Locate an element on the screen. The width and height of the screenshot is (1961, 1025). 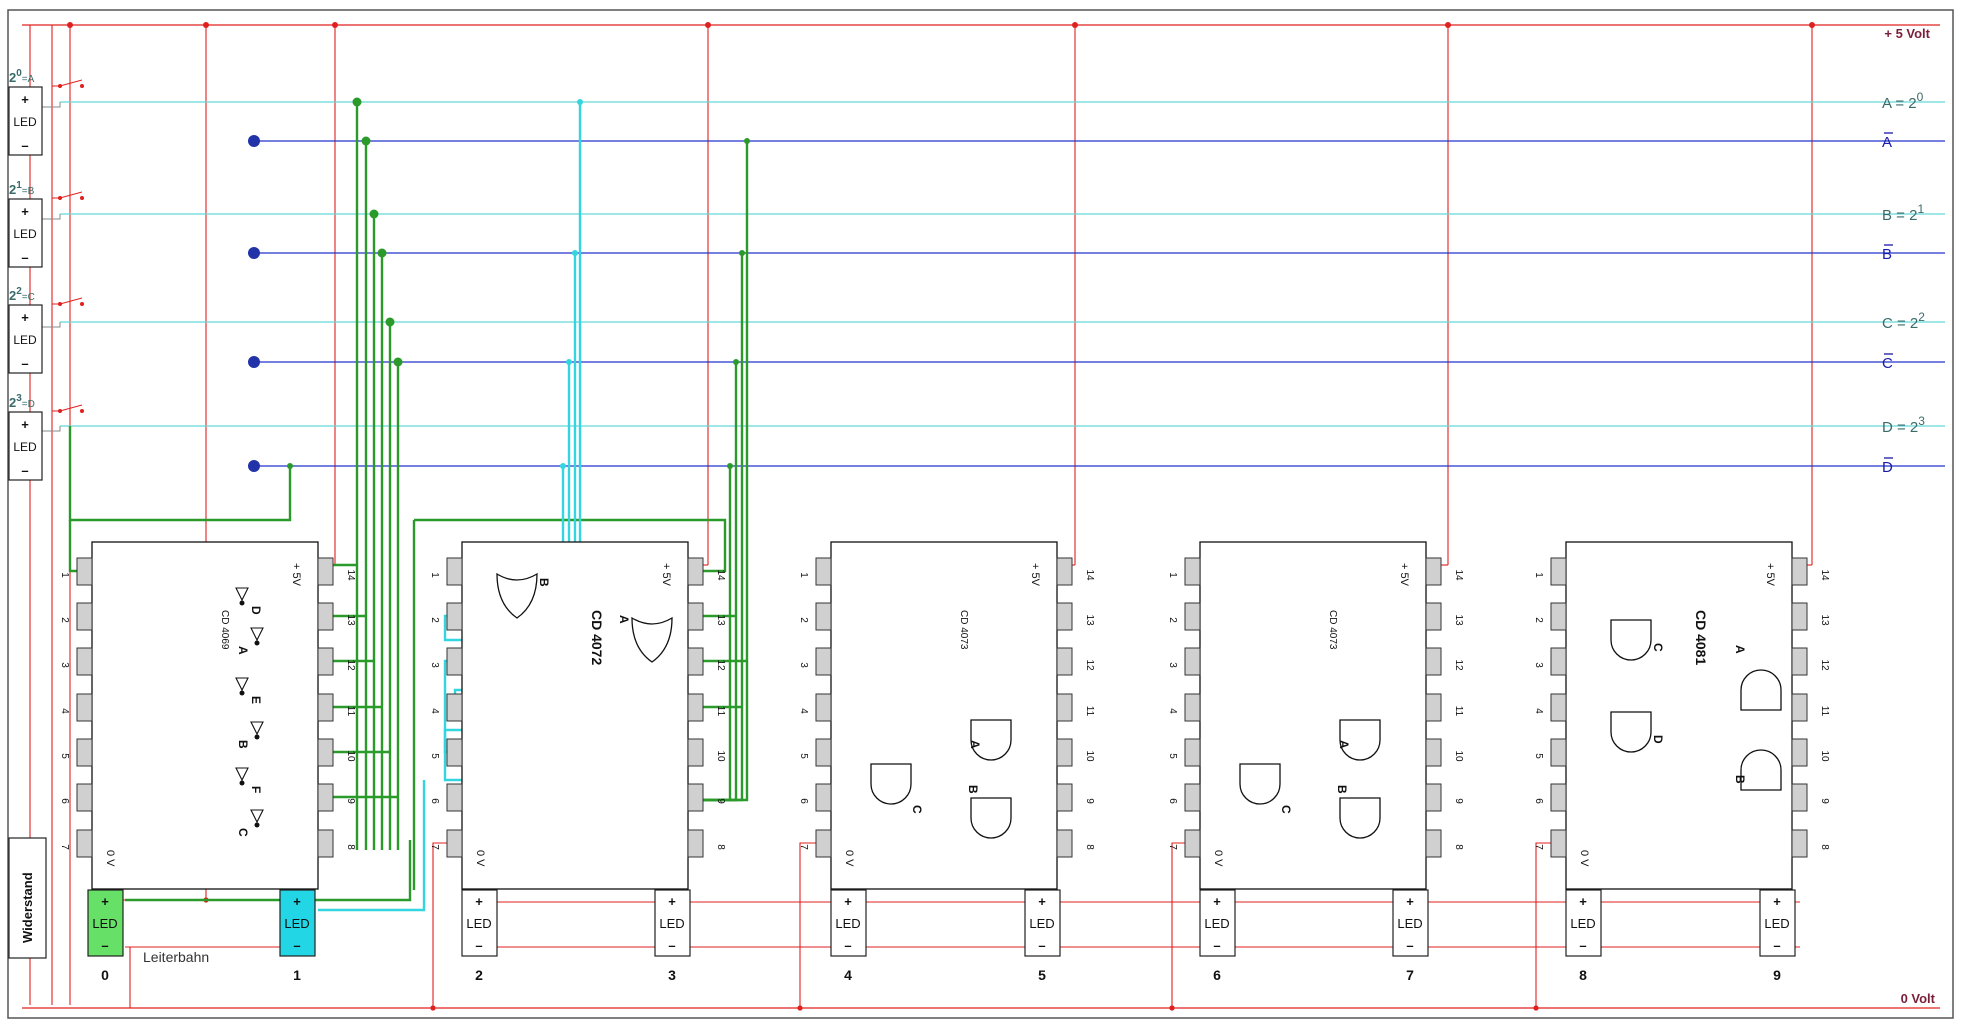
signal-wire-cyan is located at coordinates (372, 846).